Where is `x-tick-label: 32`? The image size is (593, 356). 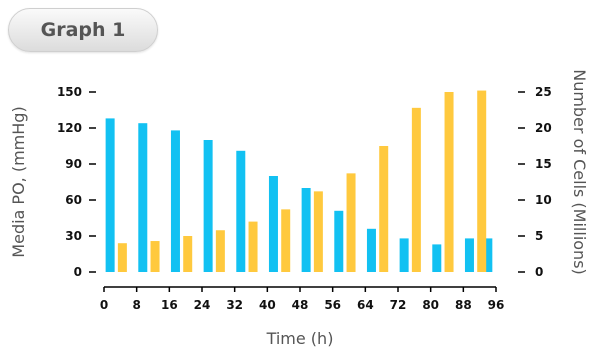 x-tick-label: 32 is located at coordinates (234, 305).